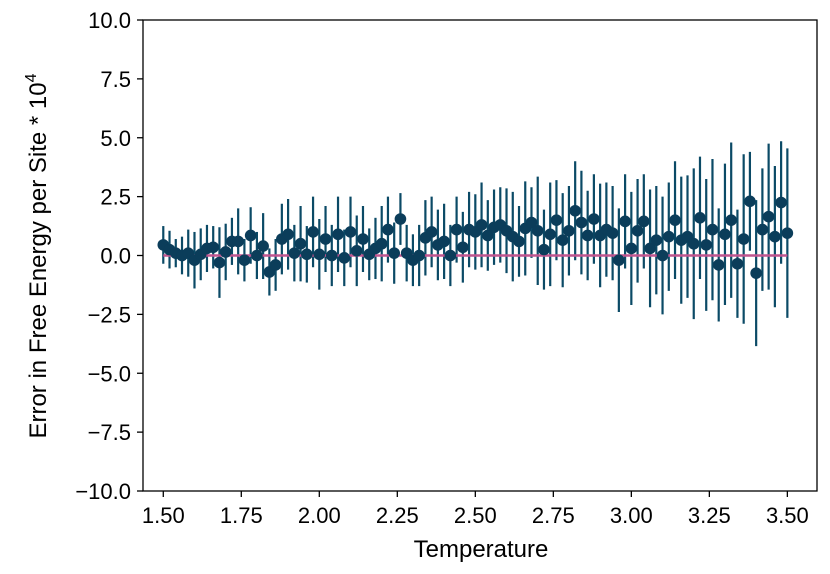  I want to click on y-tick-label-1: −7.5, so click(109, 432).